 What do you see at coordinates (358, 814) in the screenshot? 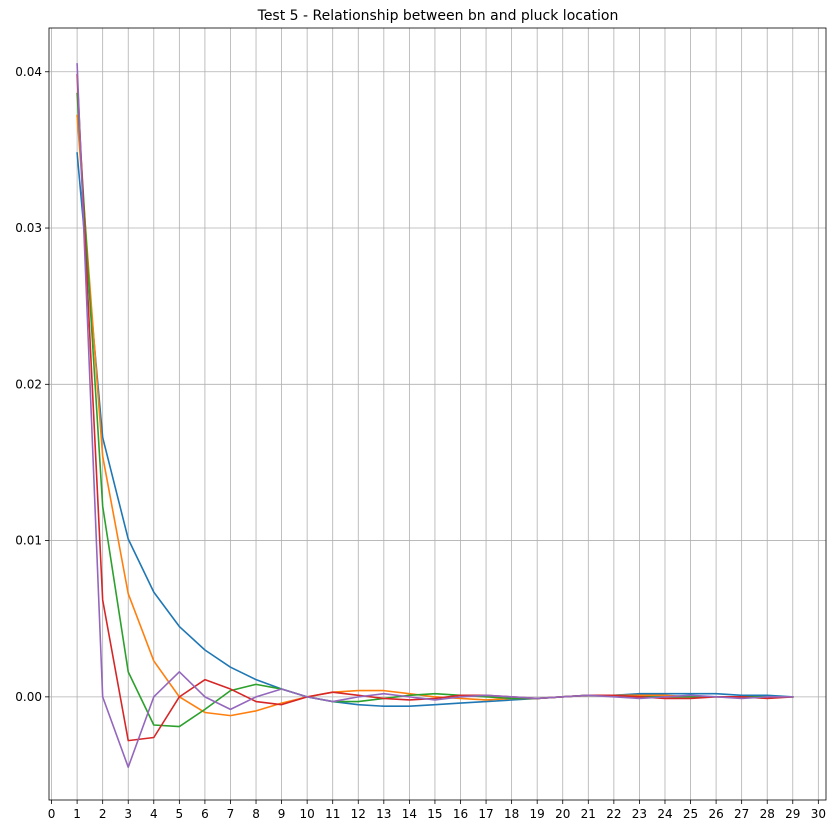
I see `x-tick-label: 12` at bounding box center [358, 814].